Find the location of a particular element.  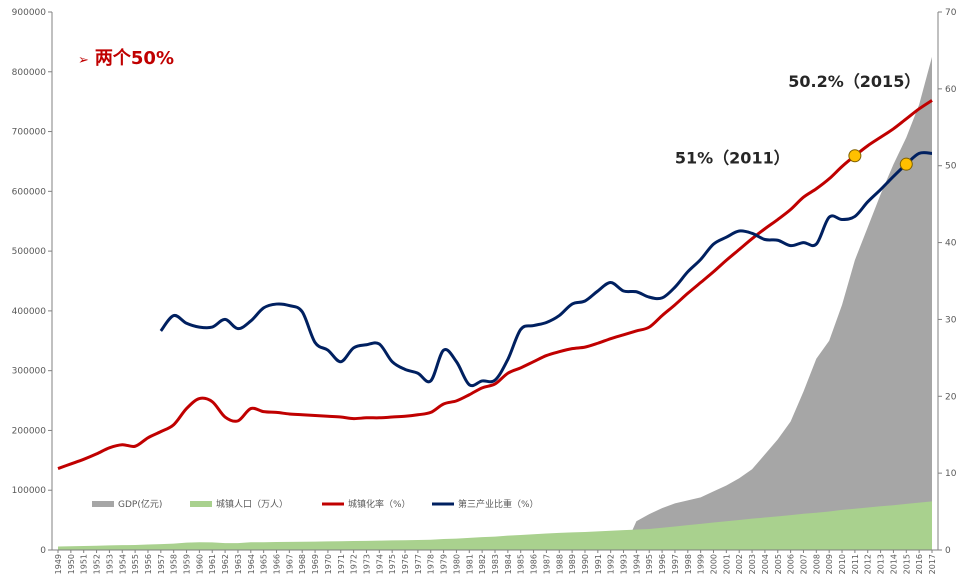

x-tick-label: 1950 is located at coordinates (71, 564).